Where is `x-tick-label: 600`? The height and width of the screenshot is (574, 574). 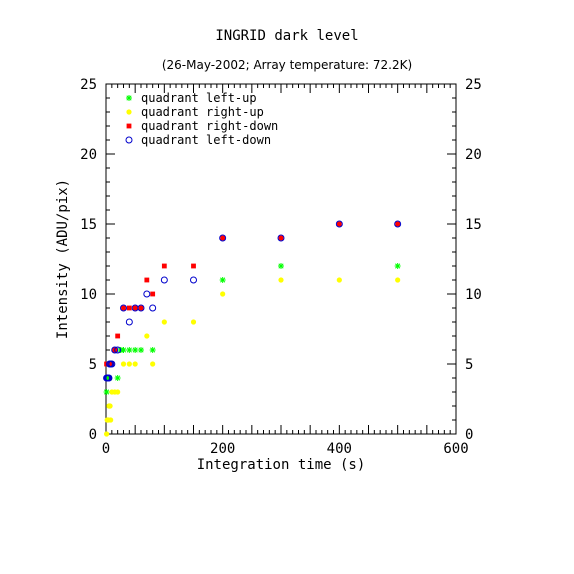 x-tick-label: 600 is located at coordinates (455, 449).